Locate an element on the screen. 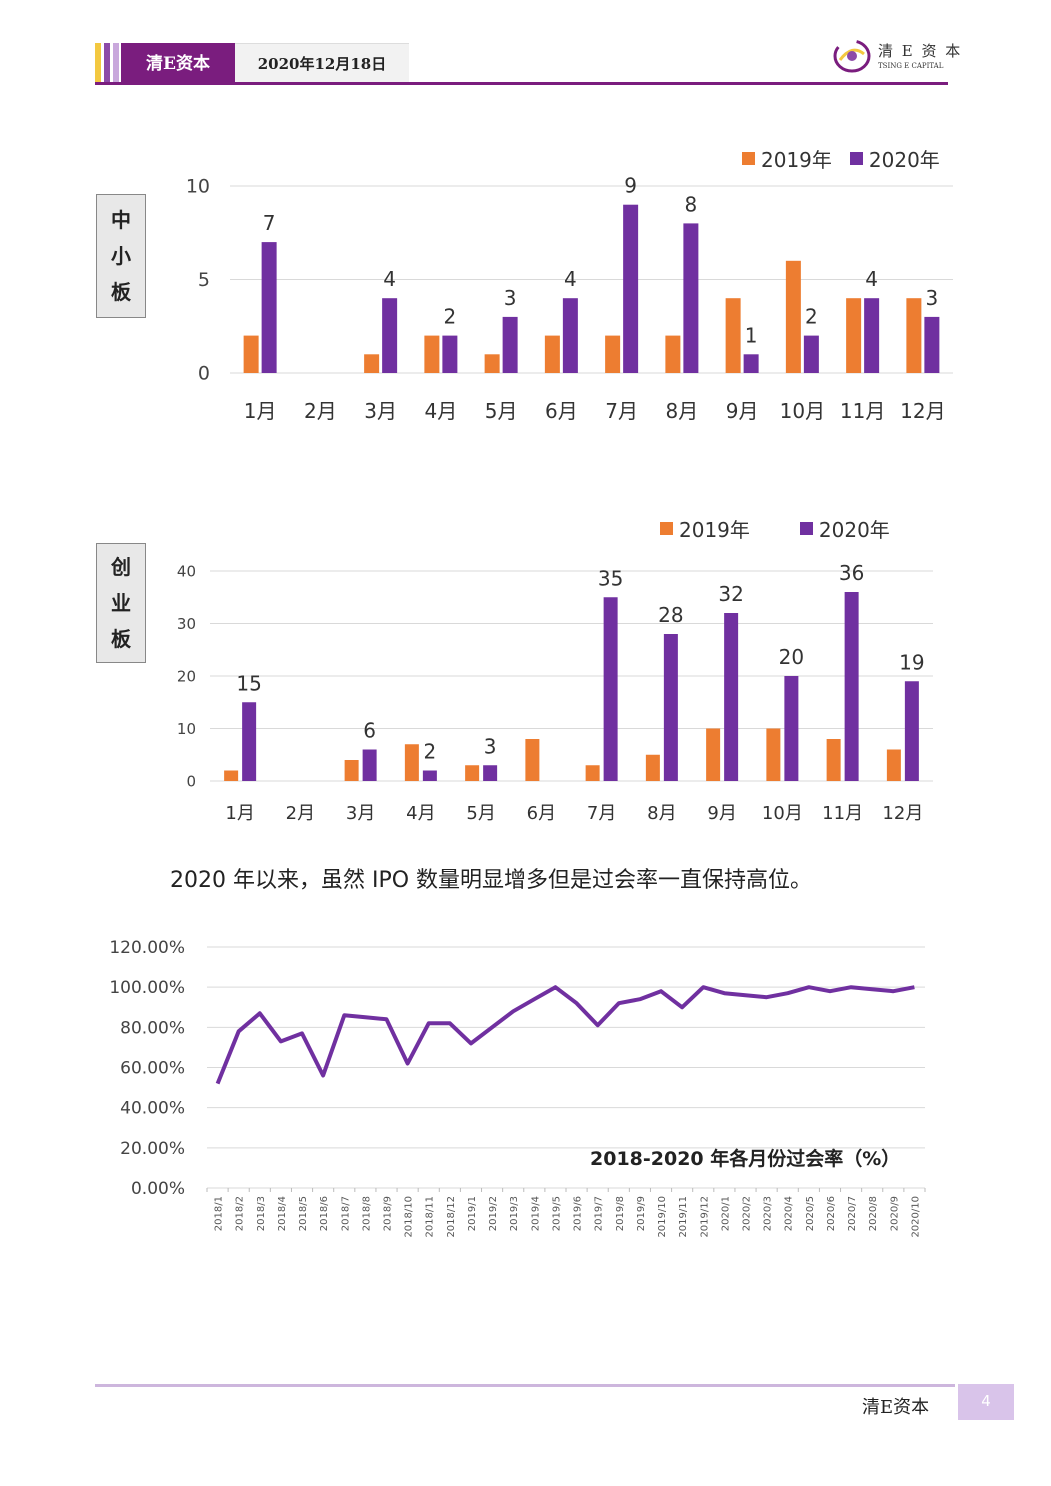  x-tick-label: 10月 is located at coordinates (802, 411).